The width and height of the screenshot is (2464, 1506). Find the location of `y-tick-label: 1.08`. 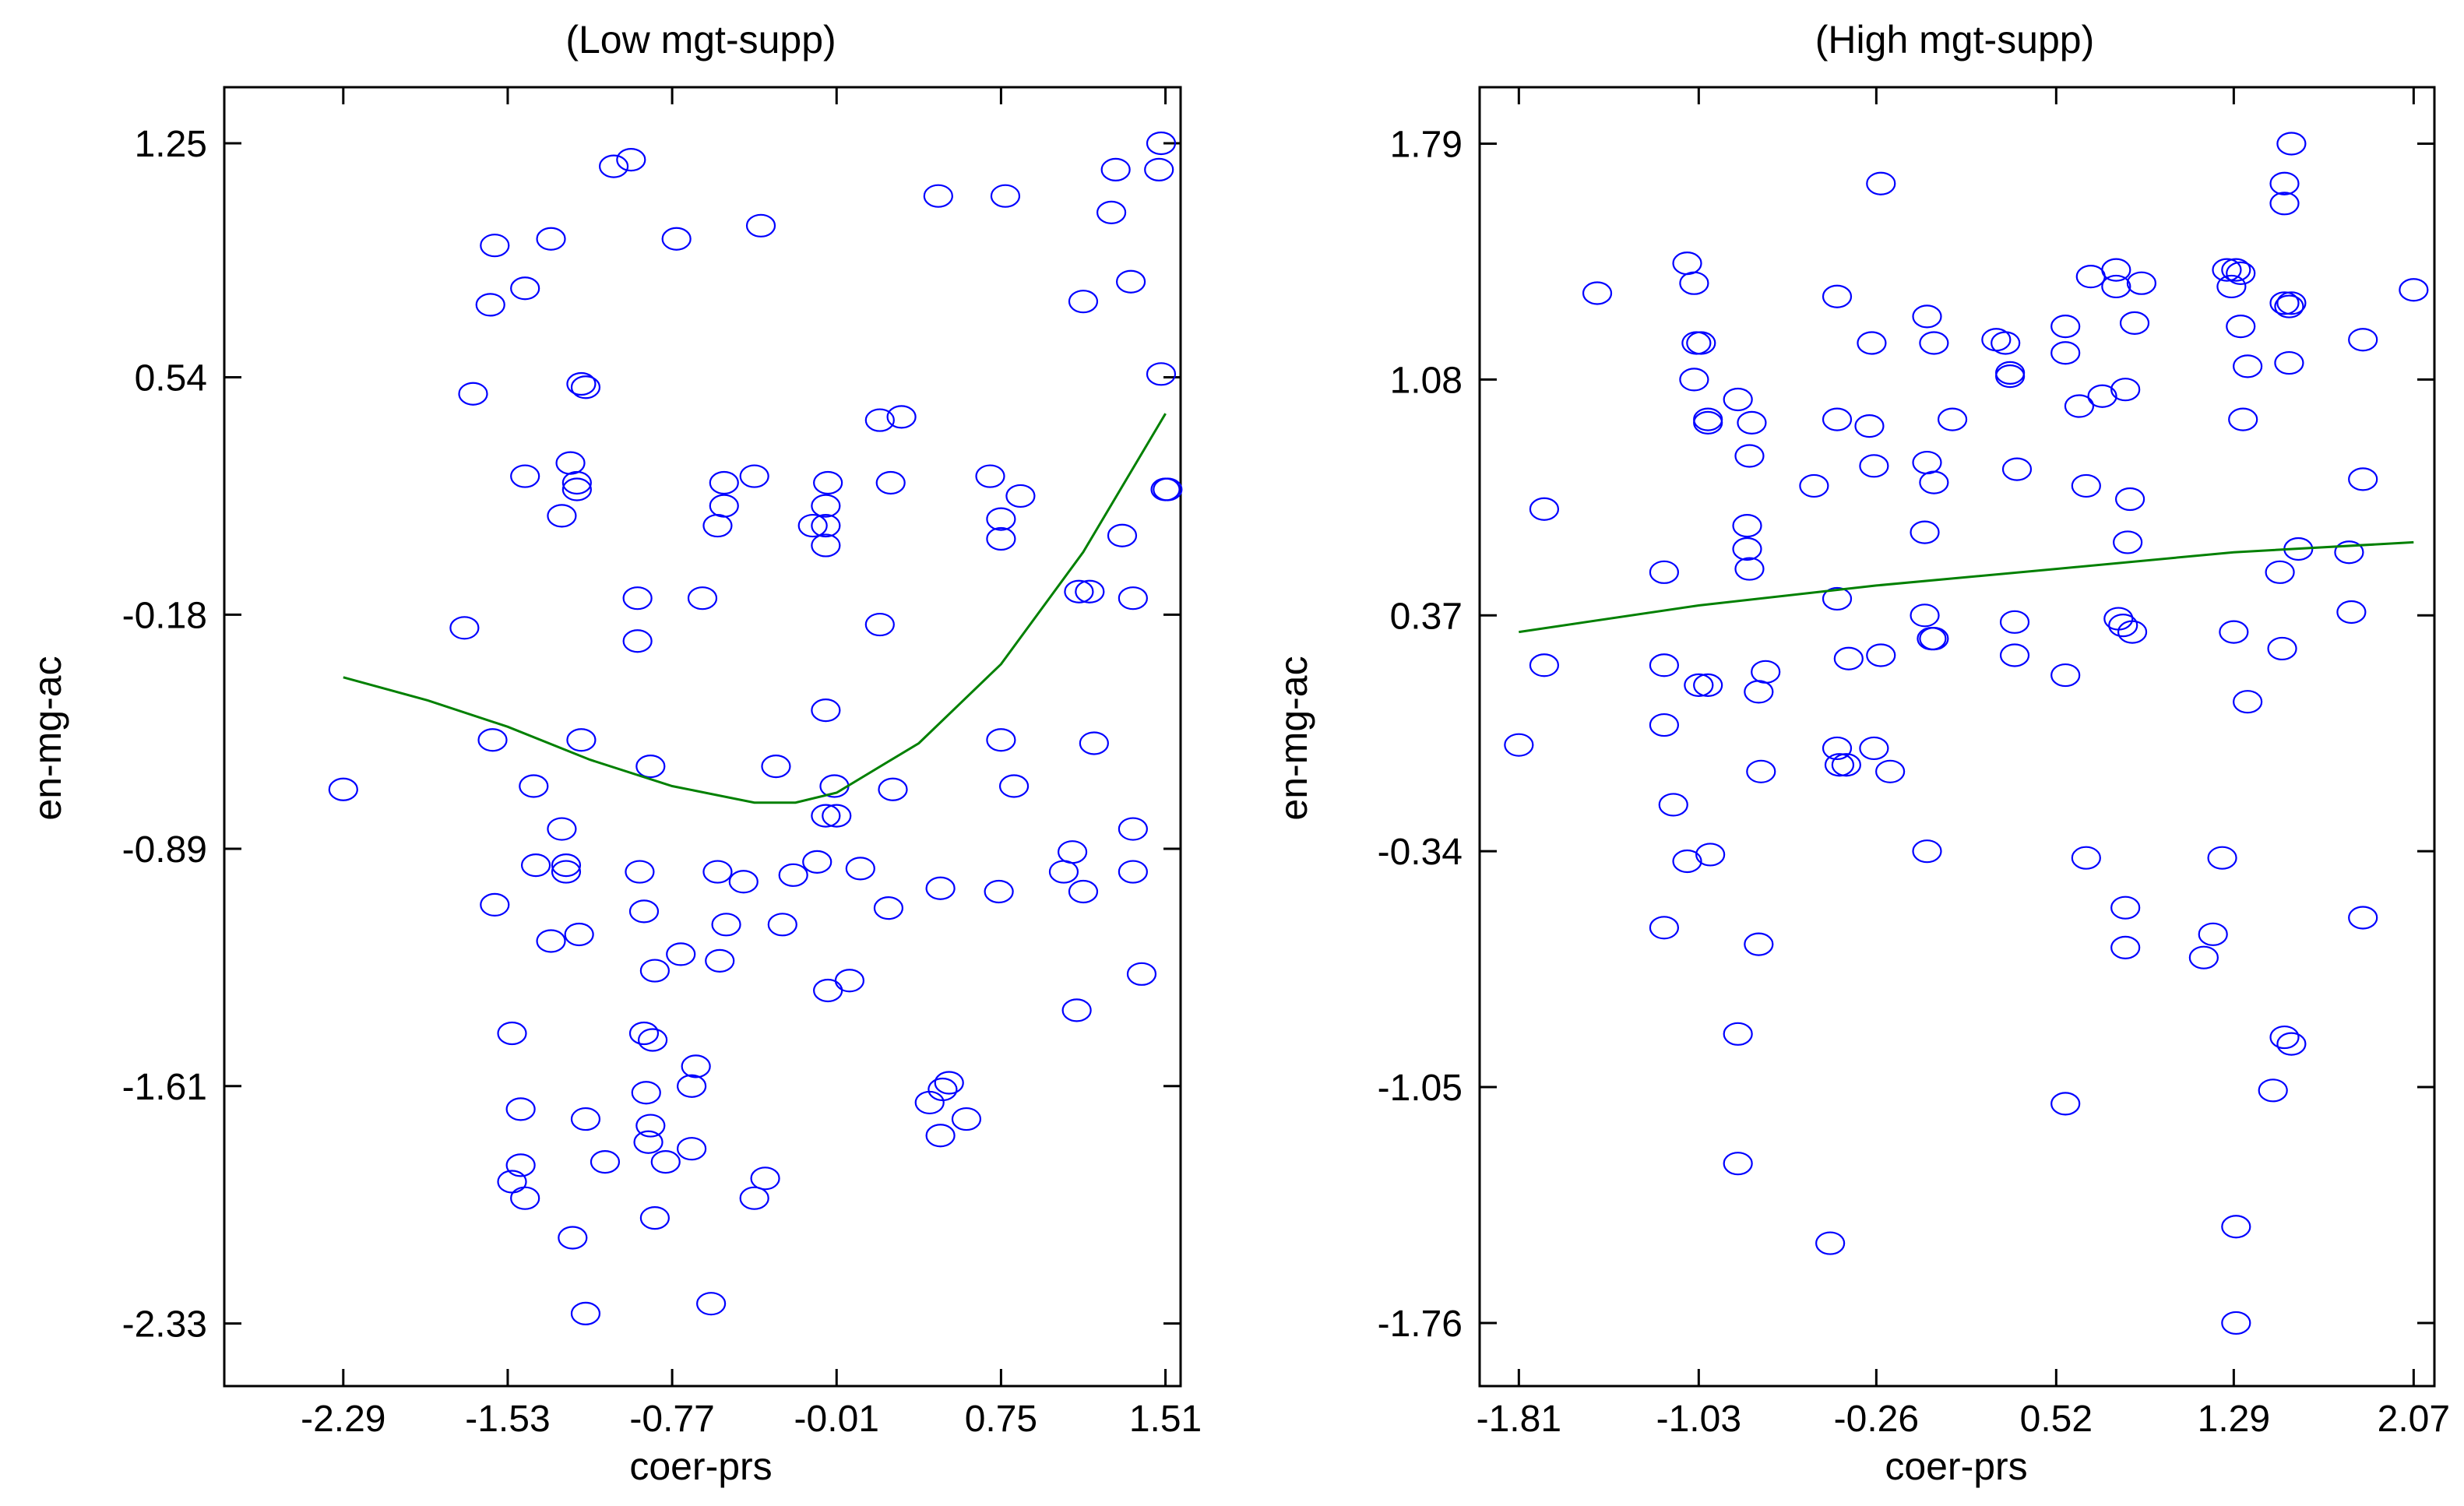

y-tick-label: 1.08 is located at coordinates (1426, 380).